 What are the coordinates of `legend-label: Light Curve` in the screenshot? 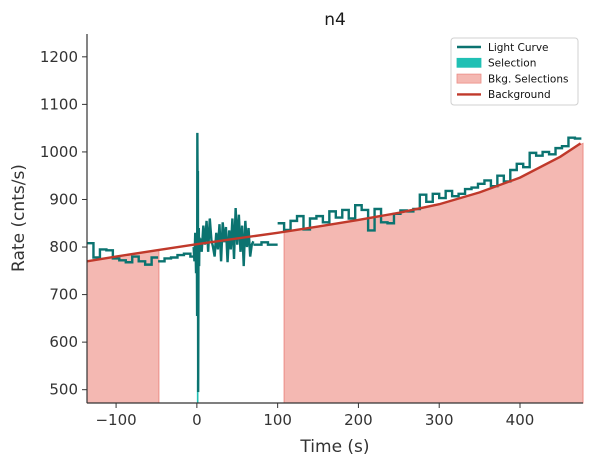 It's located at (518, 48).